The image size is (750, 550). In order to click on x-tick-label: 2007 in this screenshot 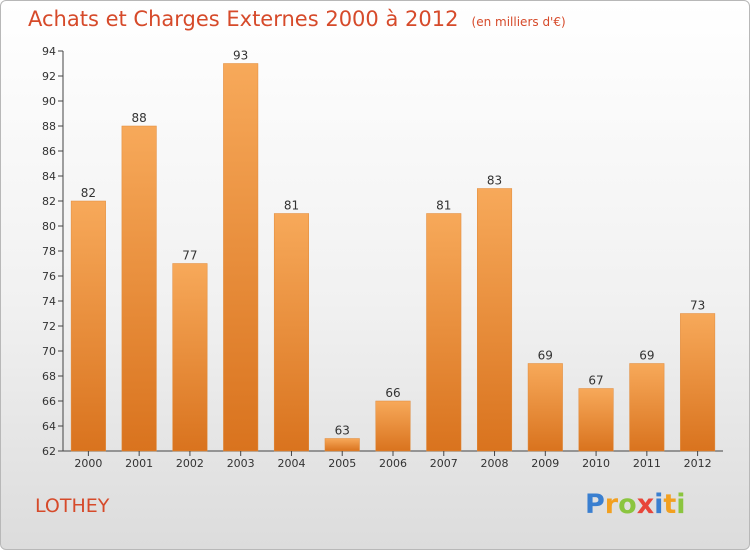, I will do `click(444, 463)`.